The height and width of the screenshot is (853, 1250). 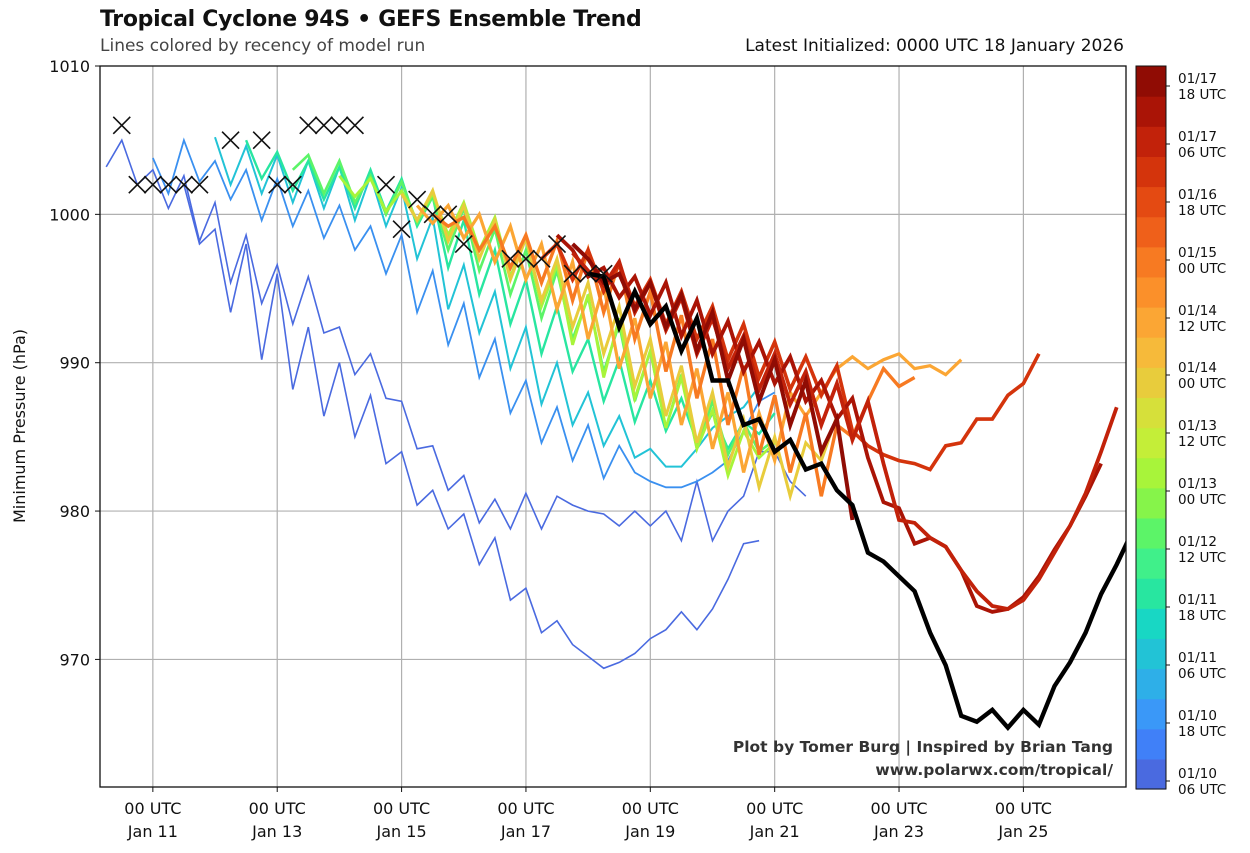 What do you see at coordinates (74, 659) in the screenshot?
I see `y-tick-label: 970` at bounding box center [74, 659].